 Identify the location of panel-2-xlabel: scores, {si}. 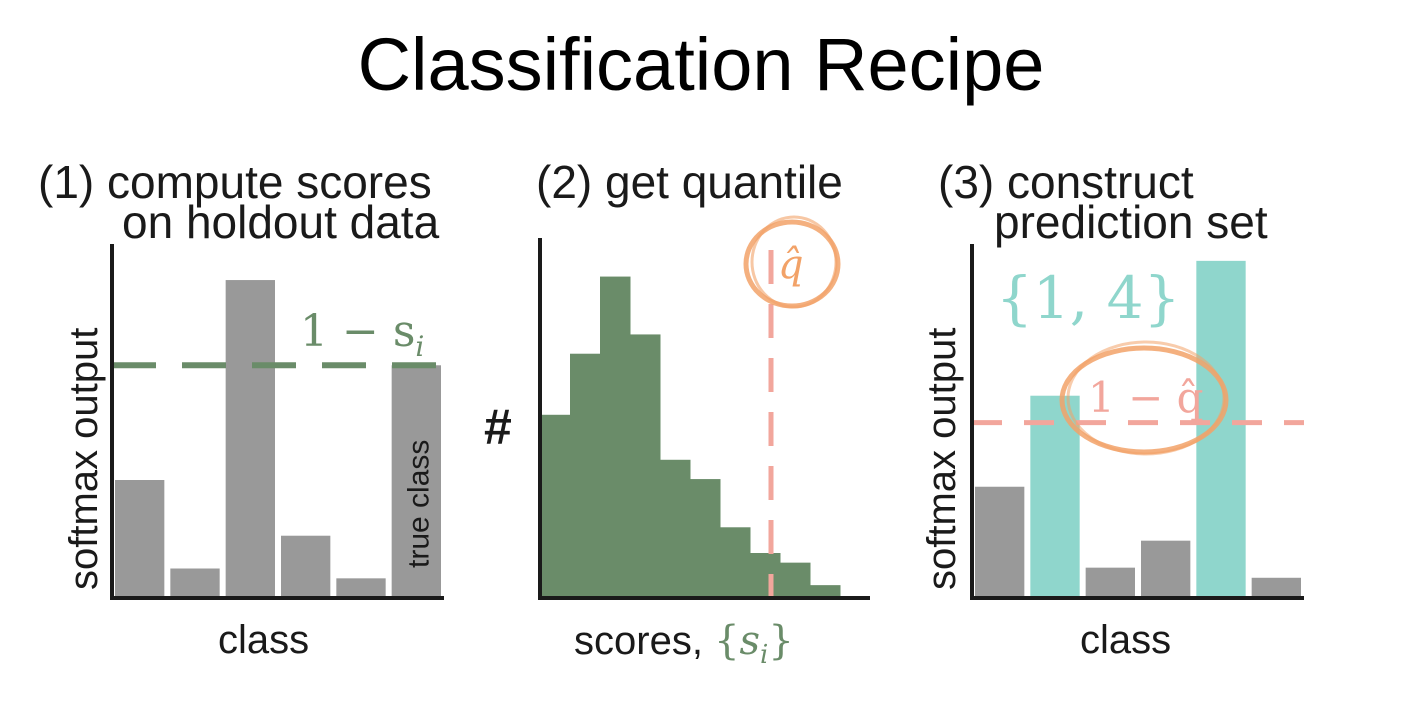
(684, 644).